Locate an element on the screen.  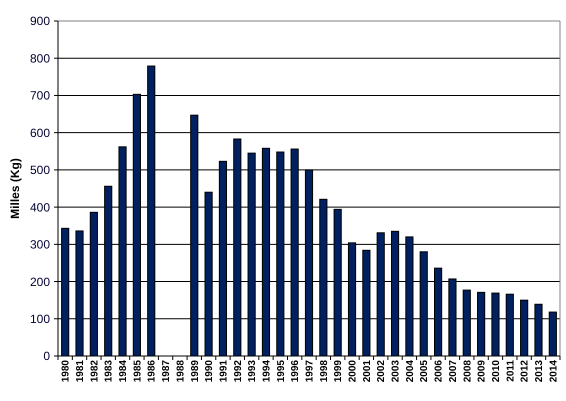
x-tick-label: 2004 is located at coordinates (410, 371).